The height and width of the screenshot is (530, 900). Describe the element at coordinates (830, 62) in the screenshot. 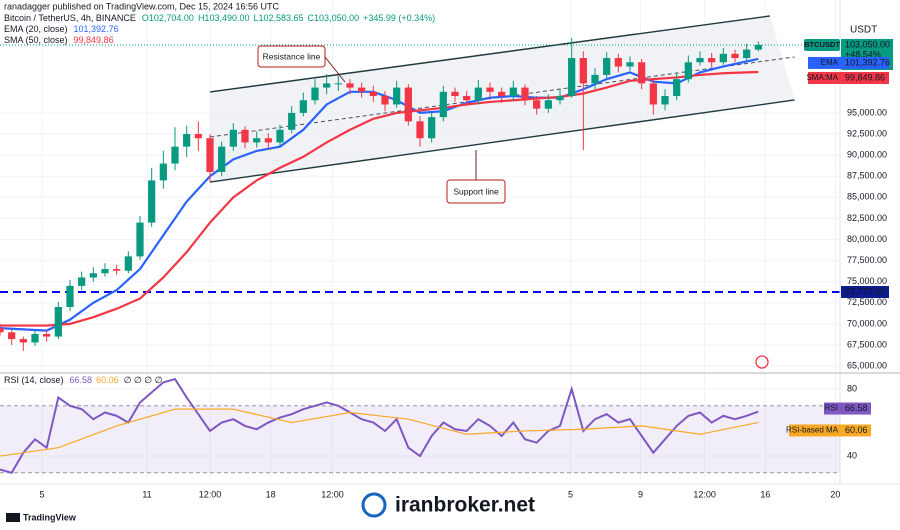

I see `overlay-tag-name: EMA` at that location.